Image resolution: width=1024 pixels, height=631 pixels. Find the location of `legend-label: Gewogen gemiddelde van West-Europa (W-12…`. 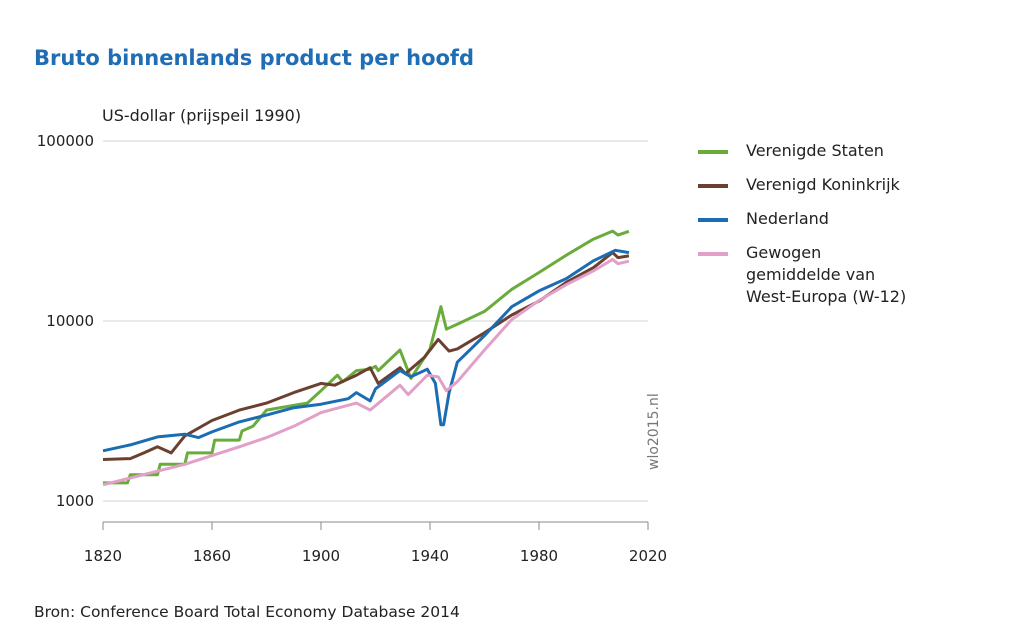

legend-label: Gewogen gemiddelde van West-Europa (W-12… is located at coordinates (826, 274).